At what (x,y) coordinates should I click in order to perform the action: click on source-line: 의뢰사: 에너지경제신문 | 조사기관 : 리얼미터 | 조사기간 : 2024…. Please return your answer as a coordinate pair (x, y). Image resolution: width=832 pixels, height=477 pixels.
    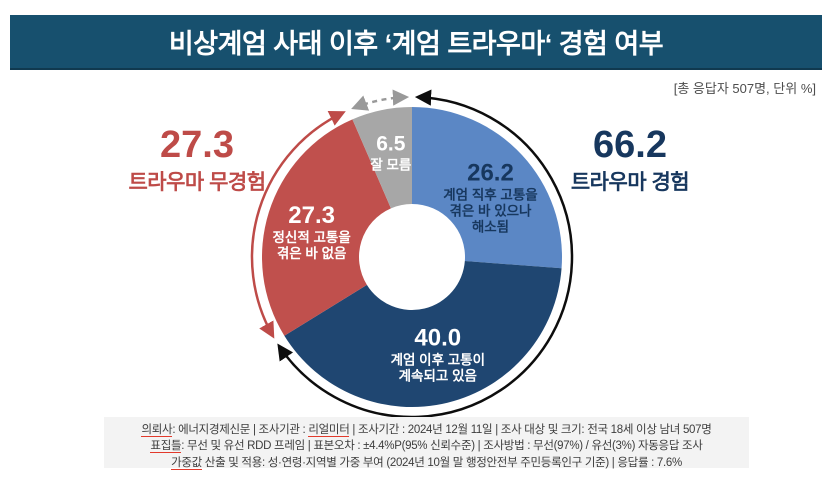
    Looking at the image, I should click on (426, 430).